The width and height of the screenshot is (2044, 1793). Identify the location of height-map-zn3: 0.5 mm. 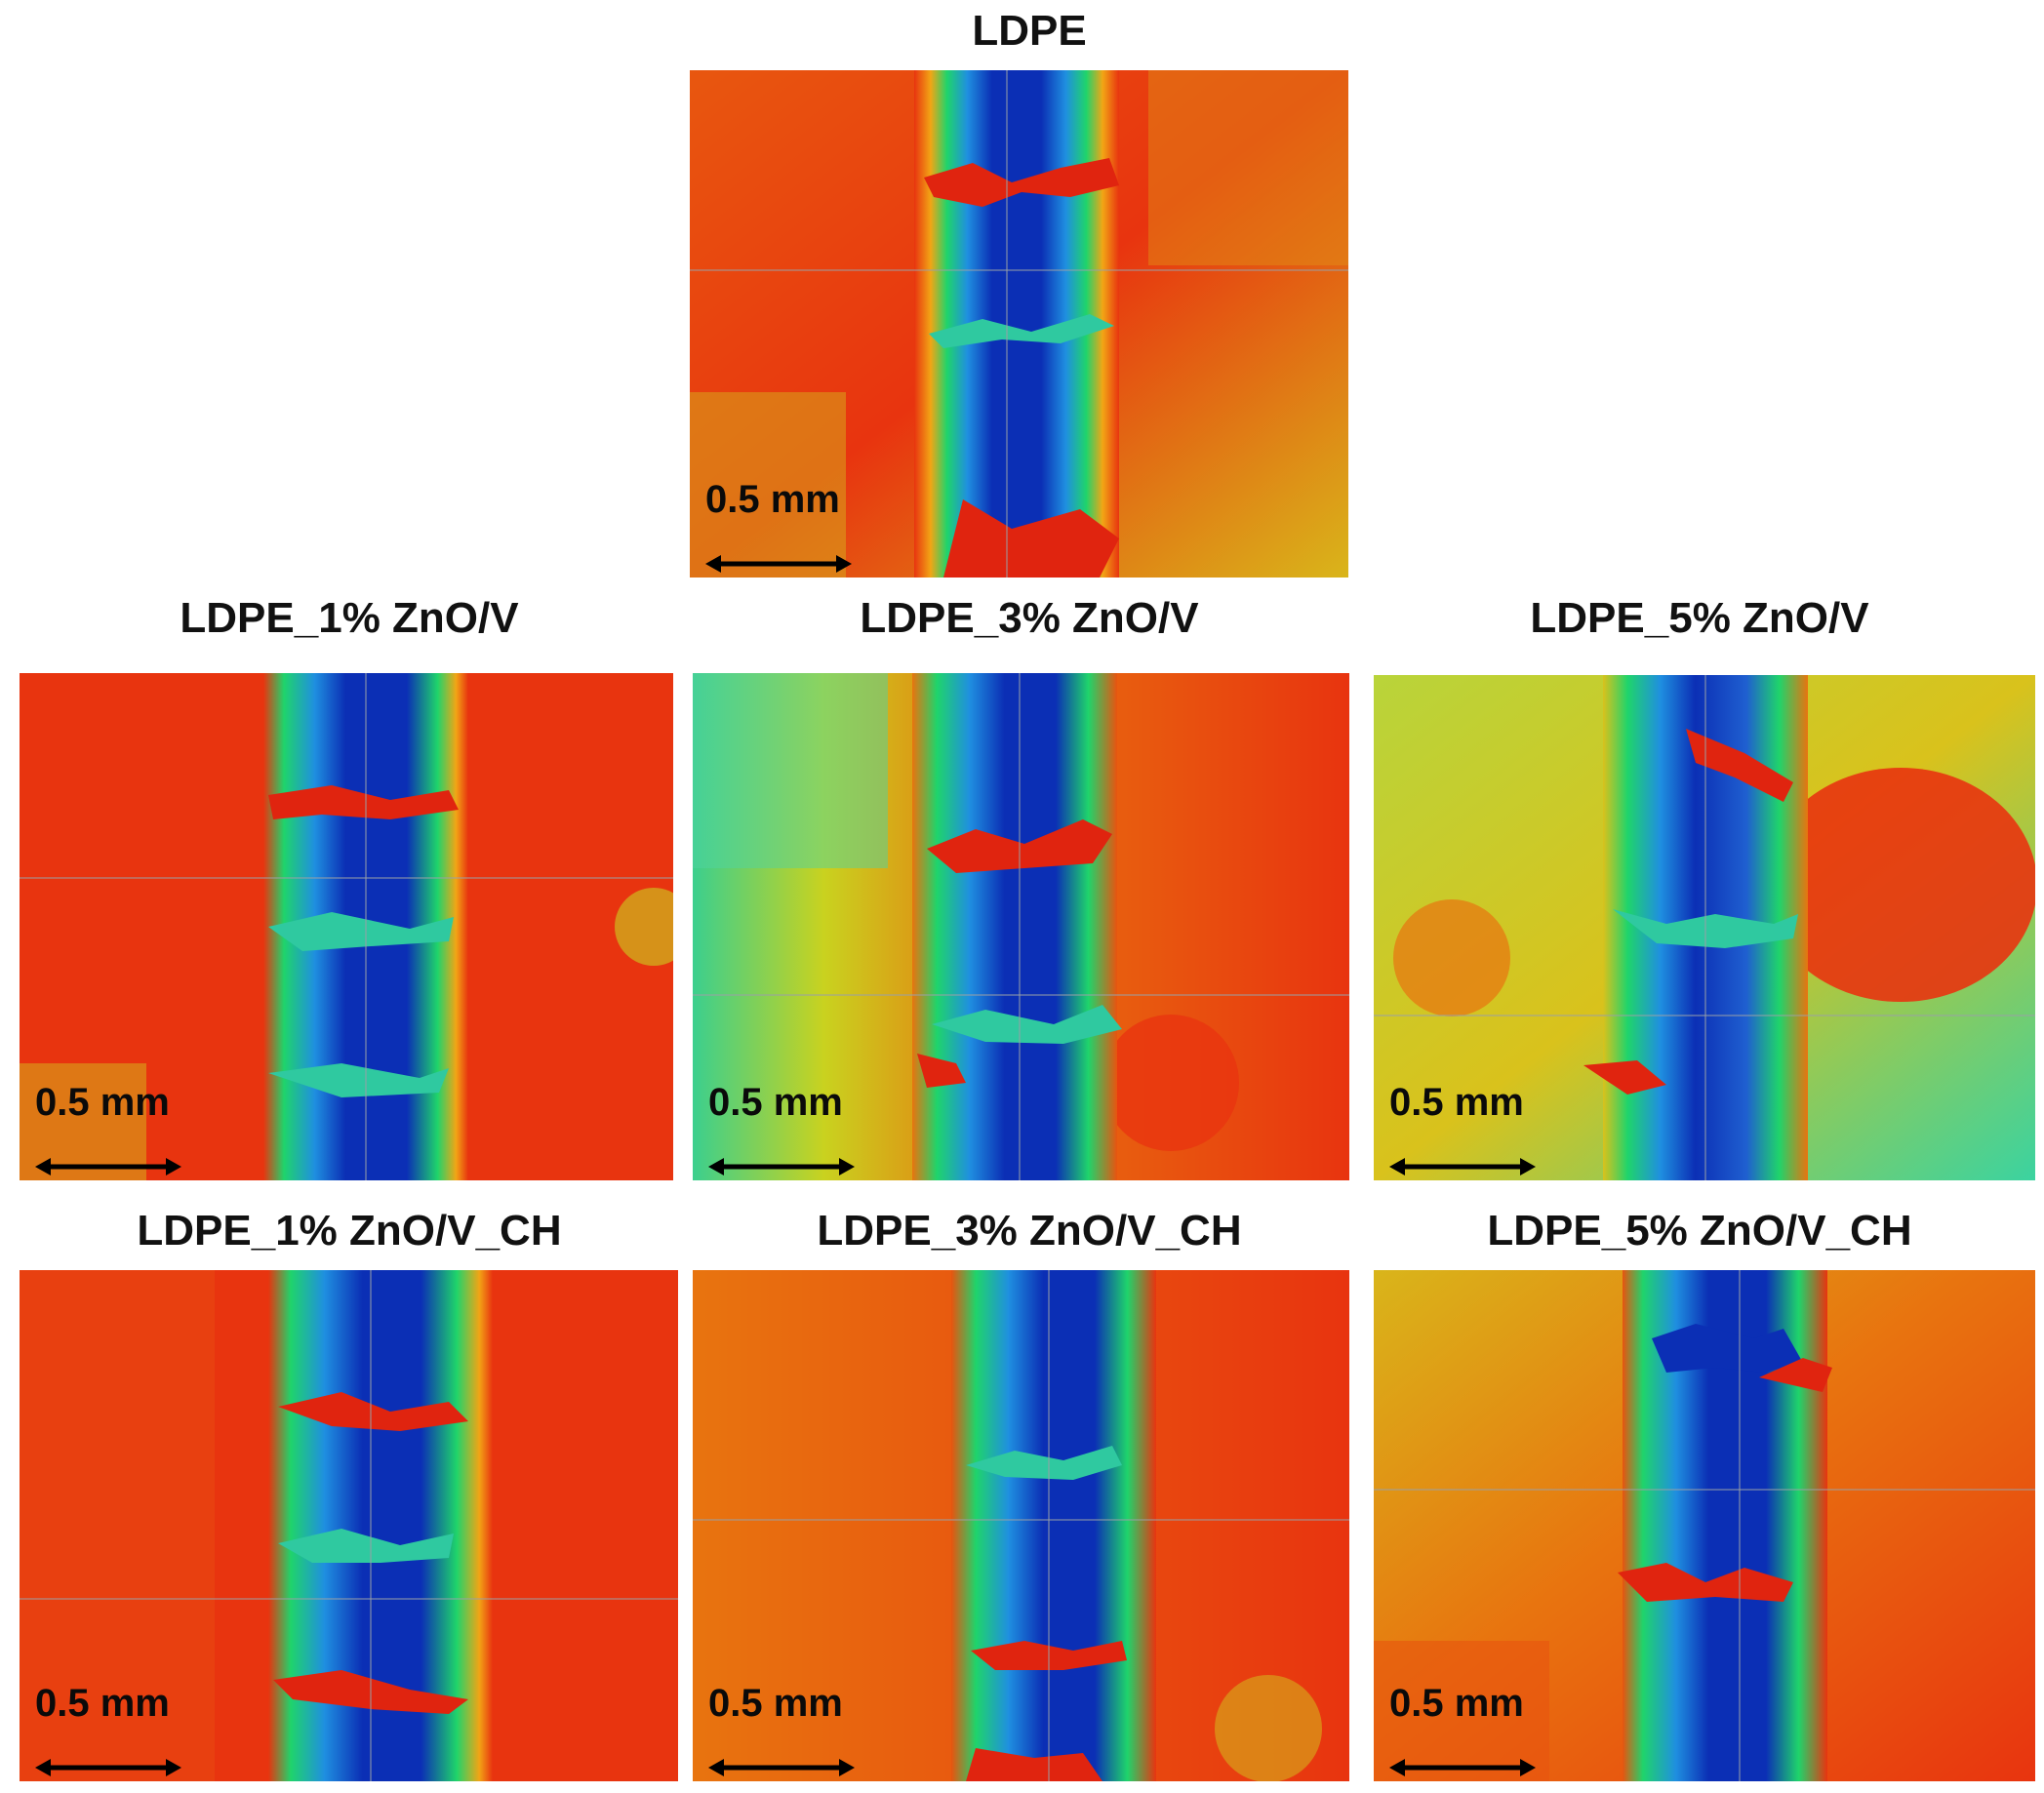
(1021, 927).